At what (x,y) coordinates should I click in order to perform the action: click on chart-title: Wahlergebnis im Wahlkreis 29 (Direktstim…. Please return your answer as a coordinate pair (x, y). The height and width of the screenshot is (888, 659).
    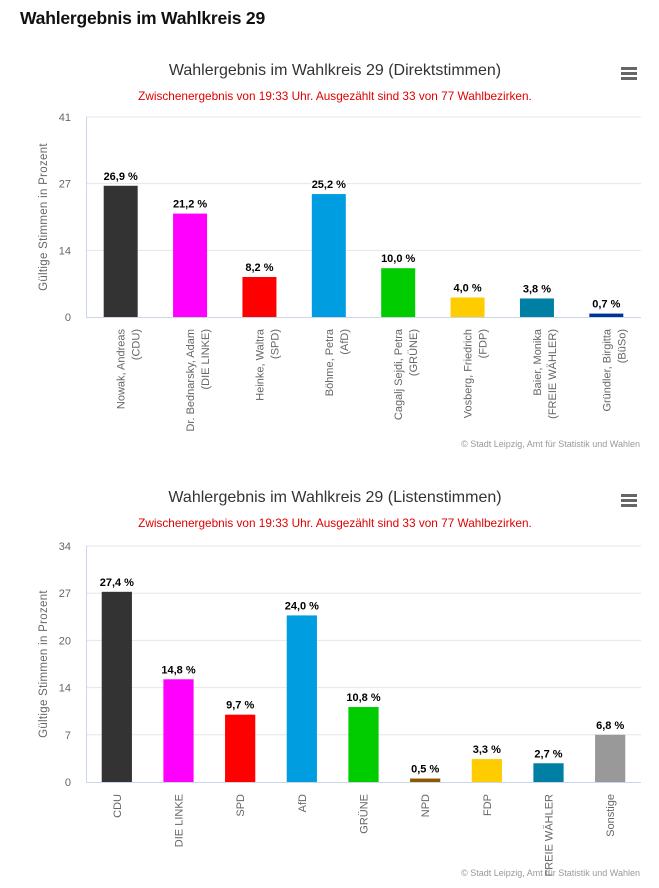
    Looking at the image, I should click on (335, 70).